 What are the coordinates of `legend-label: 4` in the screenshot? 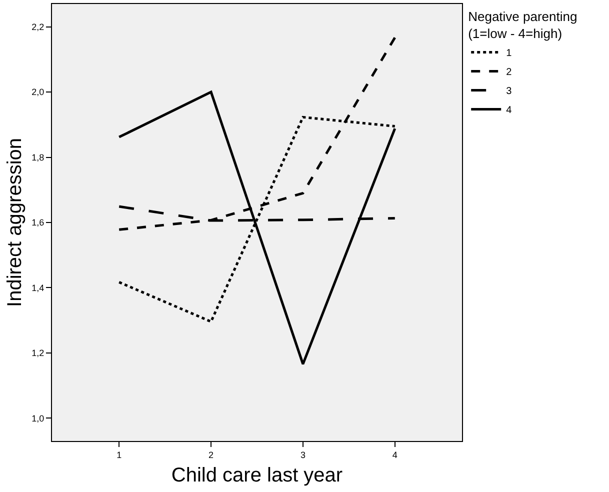 It's located at (509, 110).